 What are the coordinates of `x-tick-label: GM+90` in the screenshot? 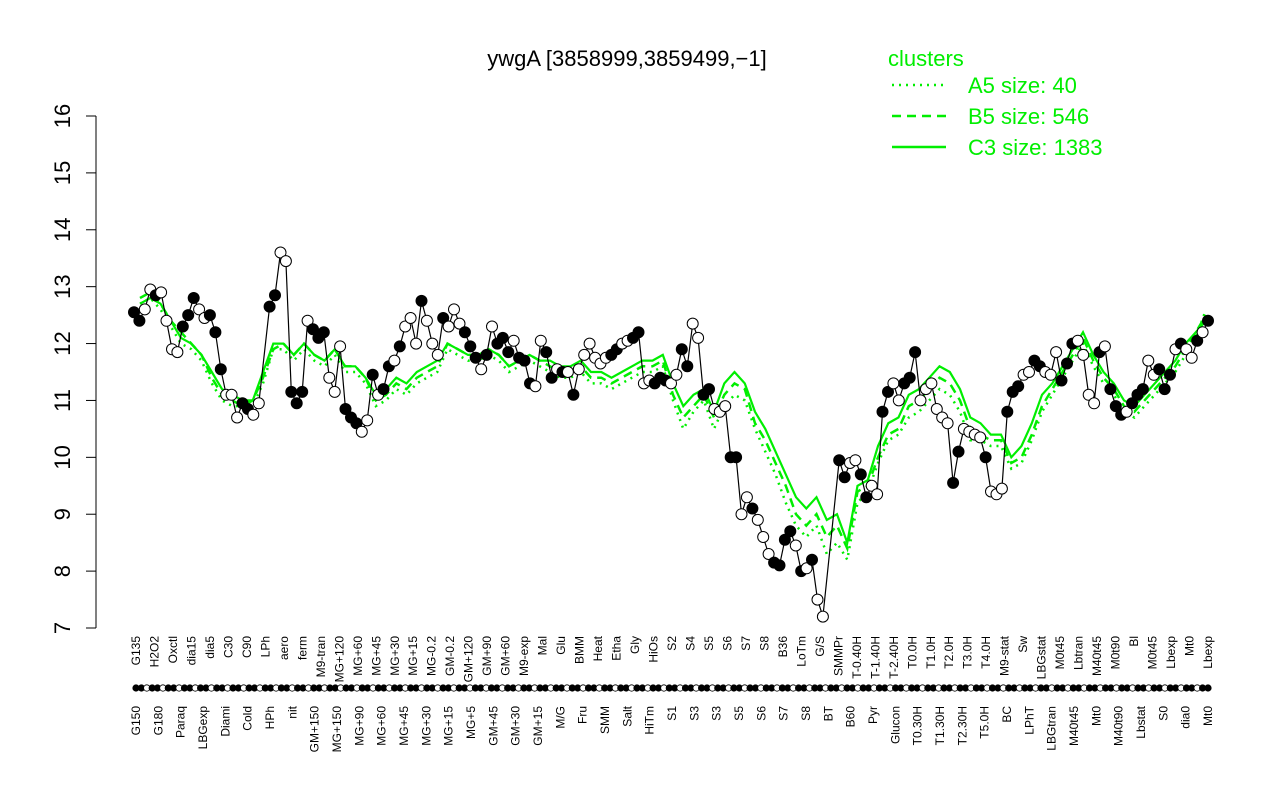 It's located at (487, 656).